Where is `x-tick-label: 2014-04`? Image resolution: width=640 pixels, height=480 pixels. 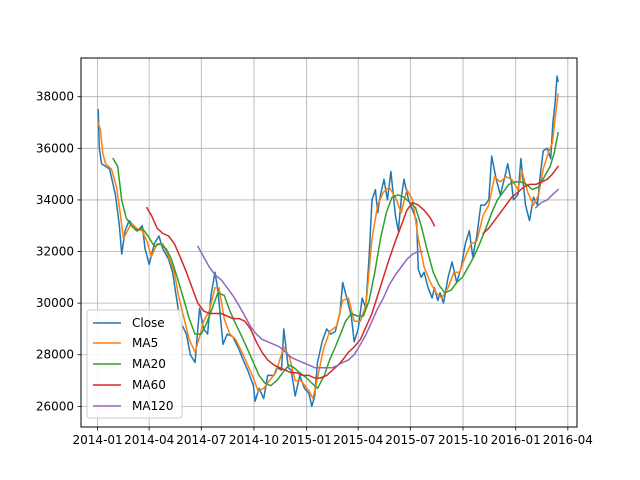
x-tick-label: 2014-04 is located at coordinates (149, 440).